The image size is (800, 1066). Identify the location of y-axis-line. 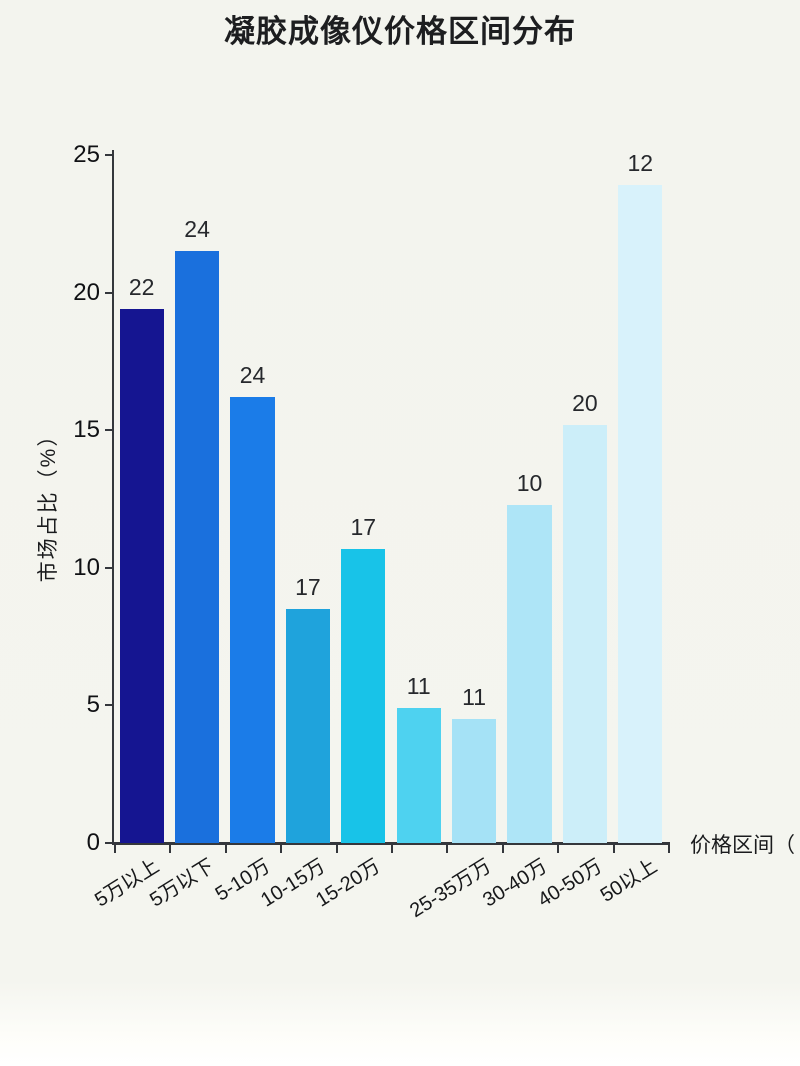
(113, 497).